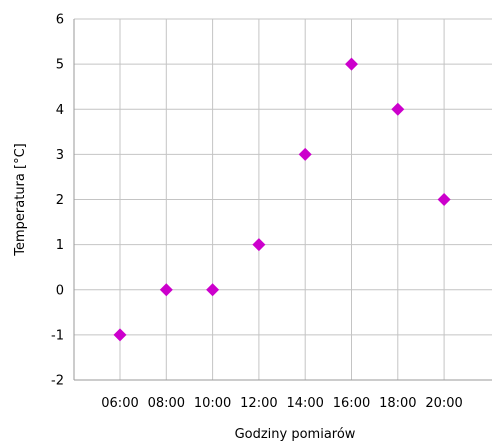 The height and width of the screenshot is (446, 504). I want to click on x-tick-label: 08:00, so click(166, 403).